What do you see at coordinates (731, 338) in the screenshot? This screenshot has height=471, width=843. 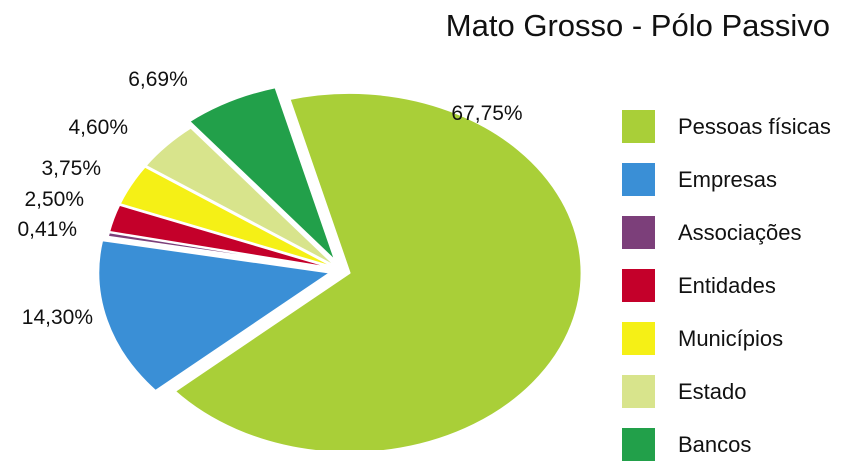 I see `legend-label: Municípios` at bounding box center [731, 338].